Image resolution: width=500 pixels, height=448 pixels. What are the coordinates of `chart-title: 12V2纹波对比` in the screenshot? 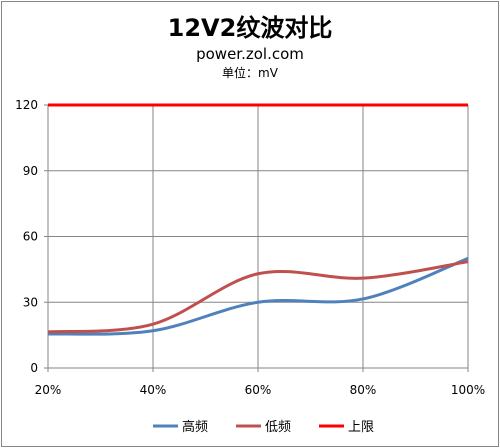 It's located at (250, 28).